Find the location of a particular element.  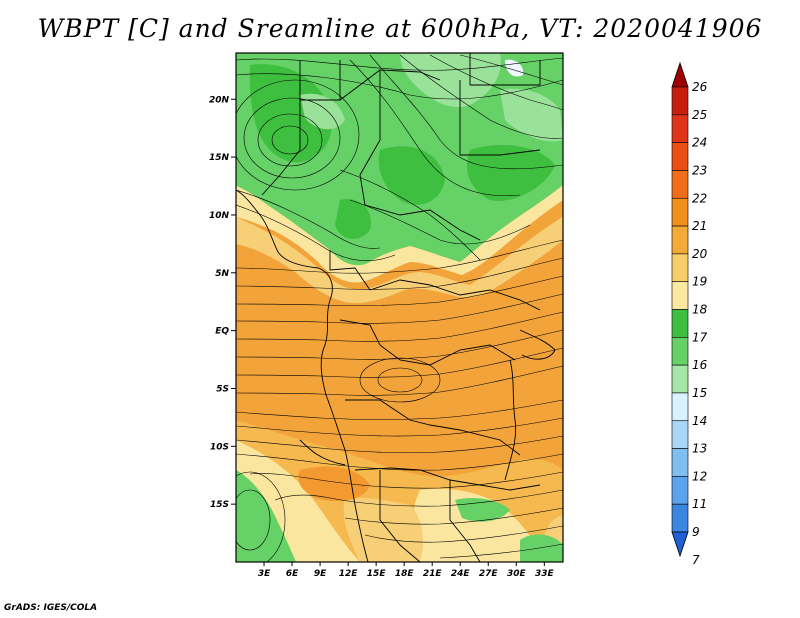

colorbar-label: 19 is located at coordinates (699, 282).